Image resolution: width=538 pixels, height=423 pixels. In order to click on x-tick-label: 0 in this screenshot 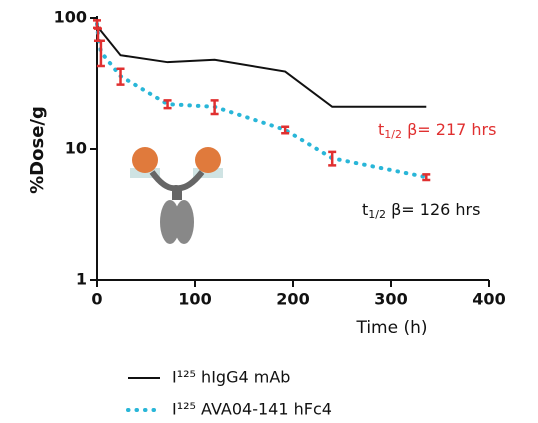, I will do `click(96, 299)`.